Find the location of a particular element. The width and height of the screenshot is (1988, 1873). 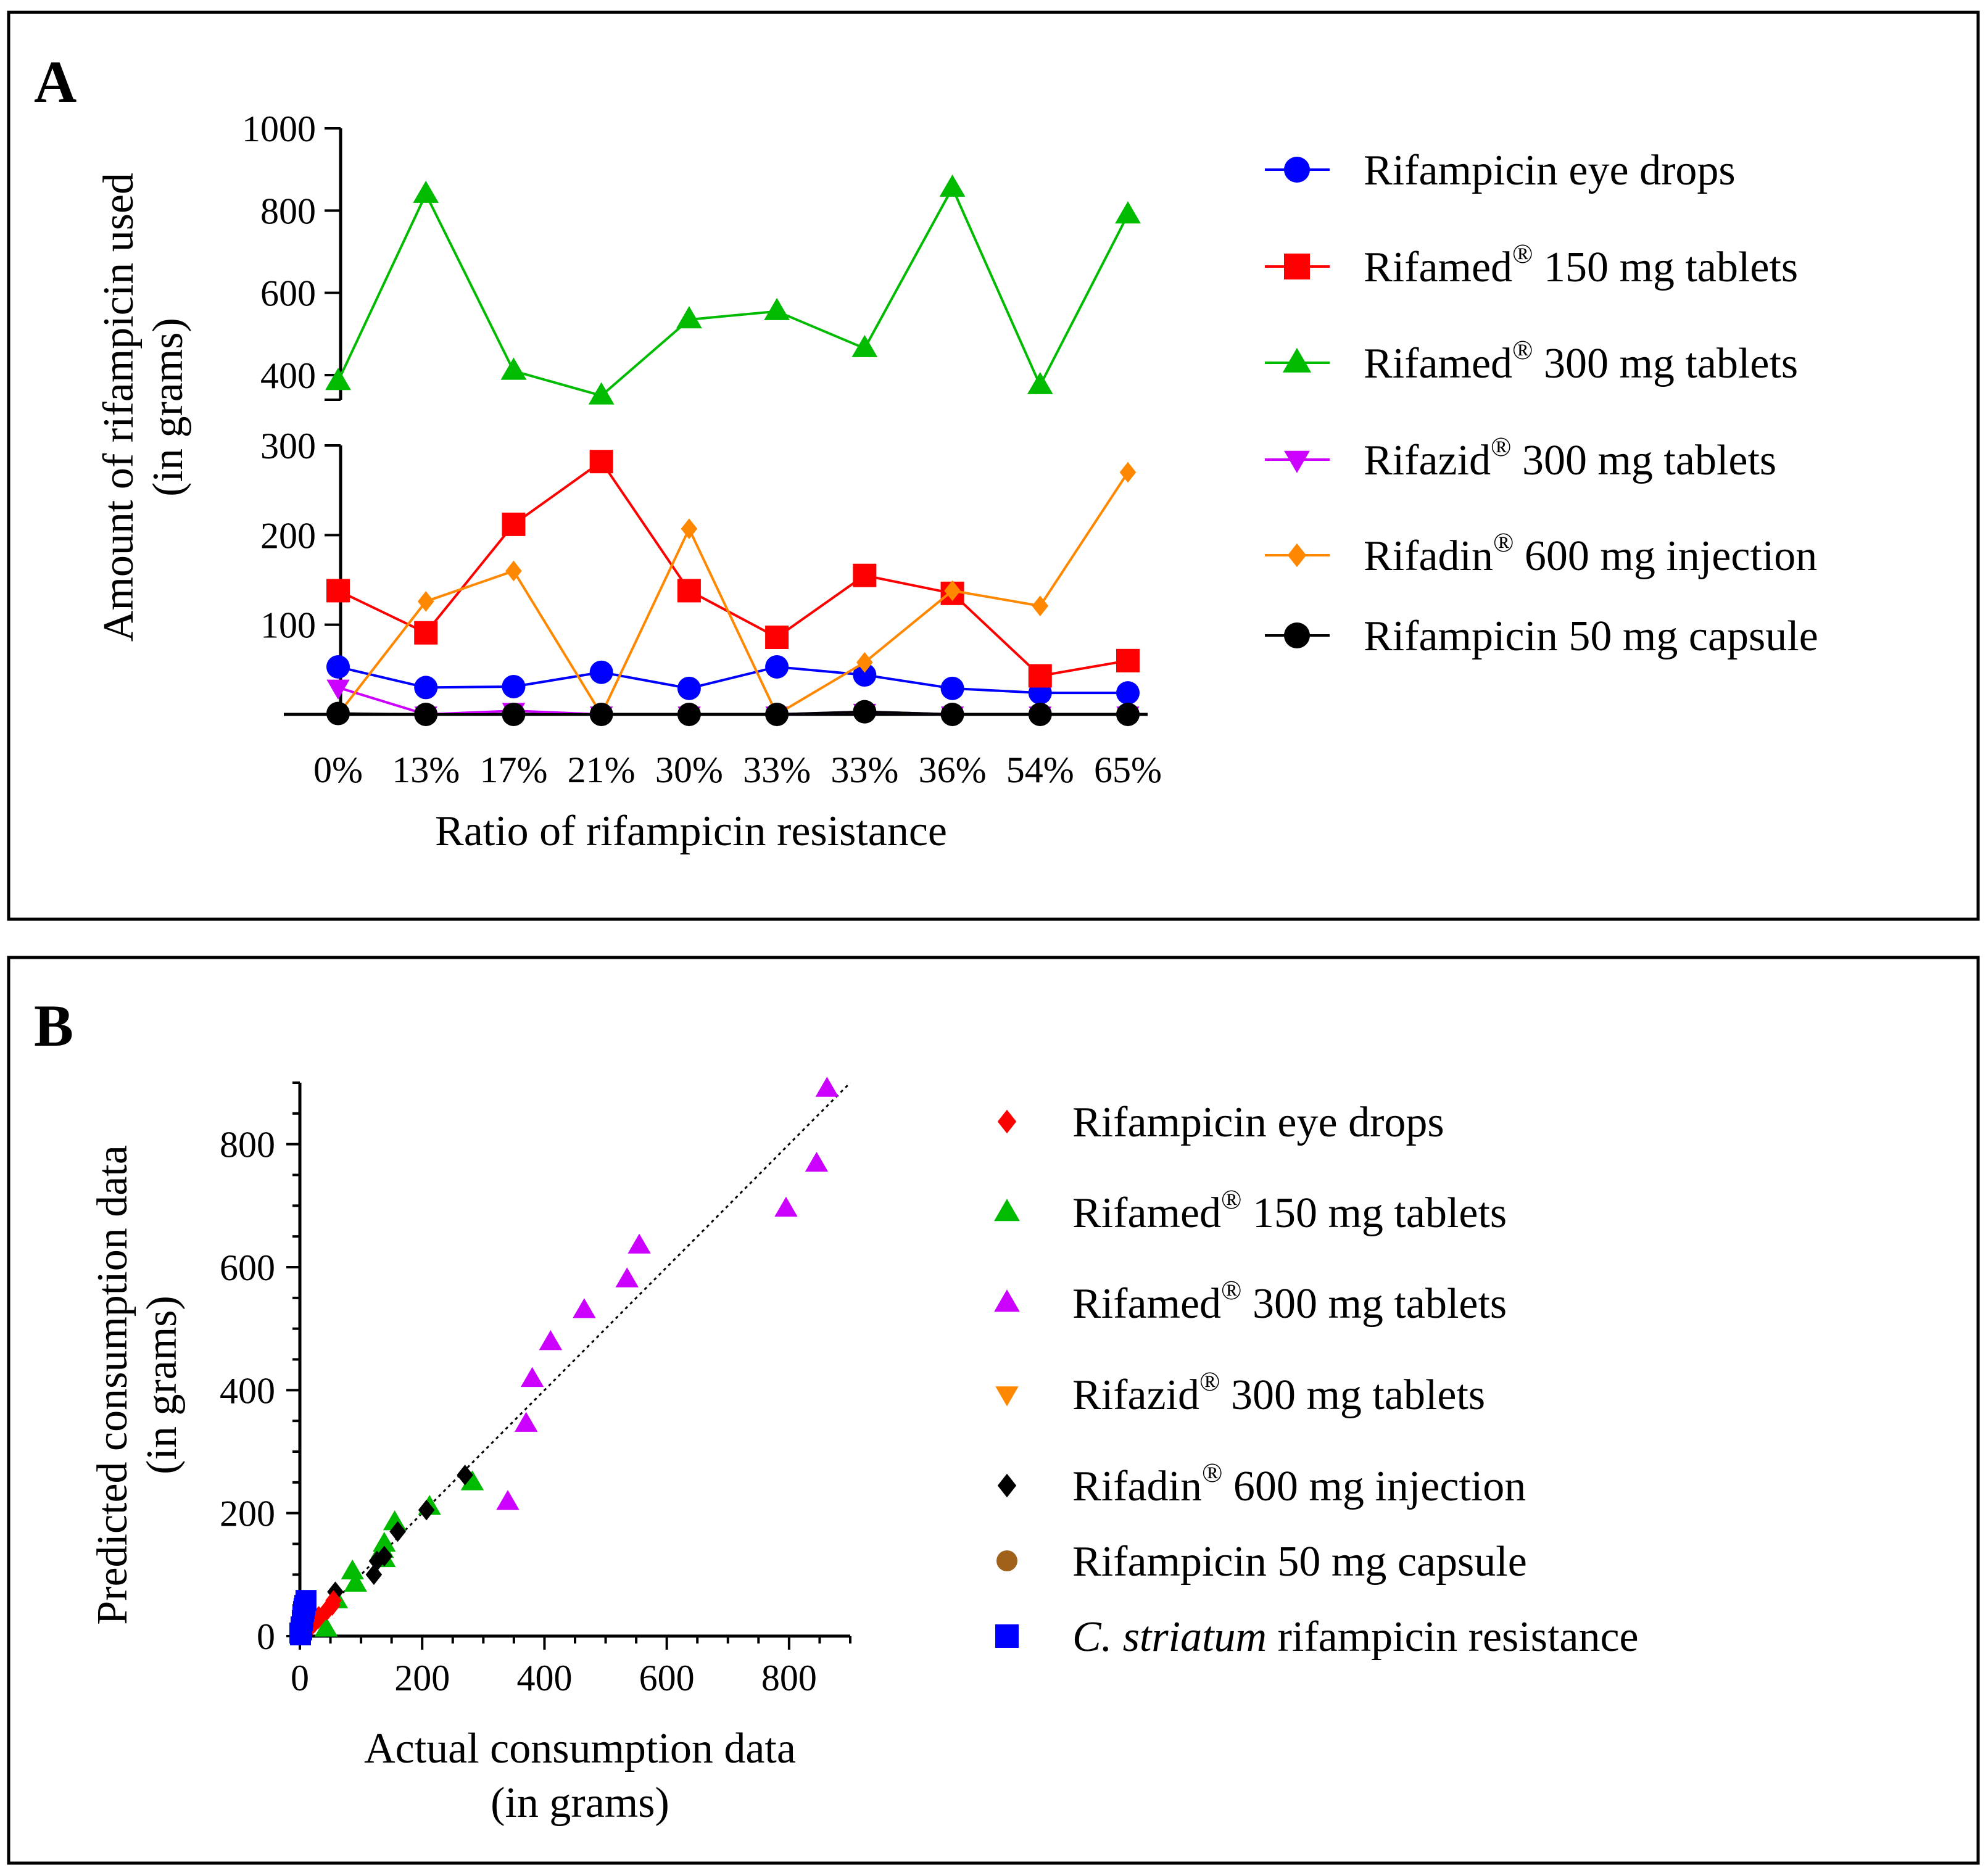

panel-b-x-ticks: 0 200 400 600 800 is located at coordinates (571, 1667).